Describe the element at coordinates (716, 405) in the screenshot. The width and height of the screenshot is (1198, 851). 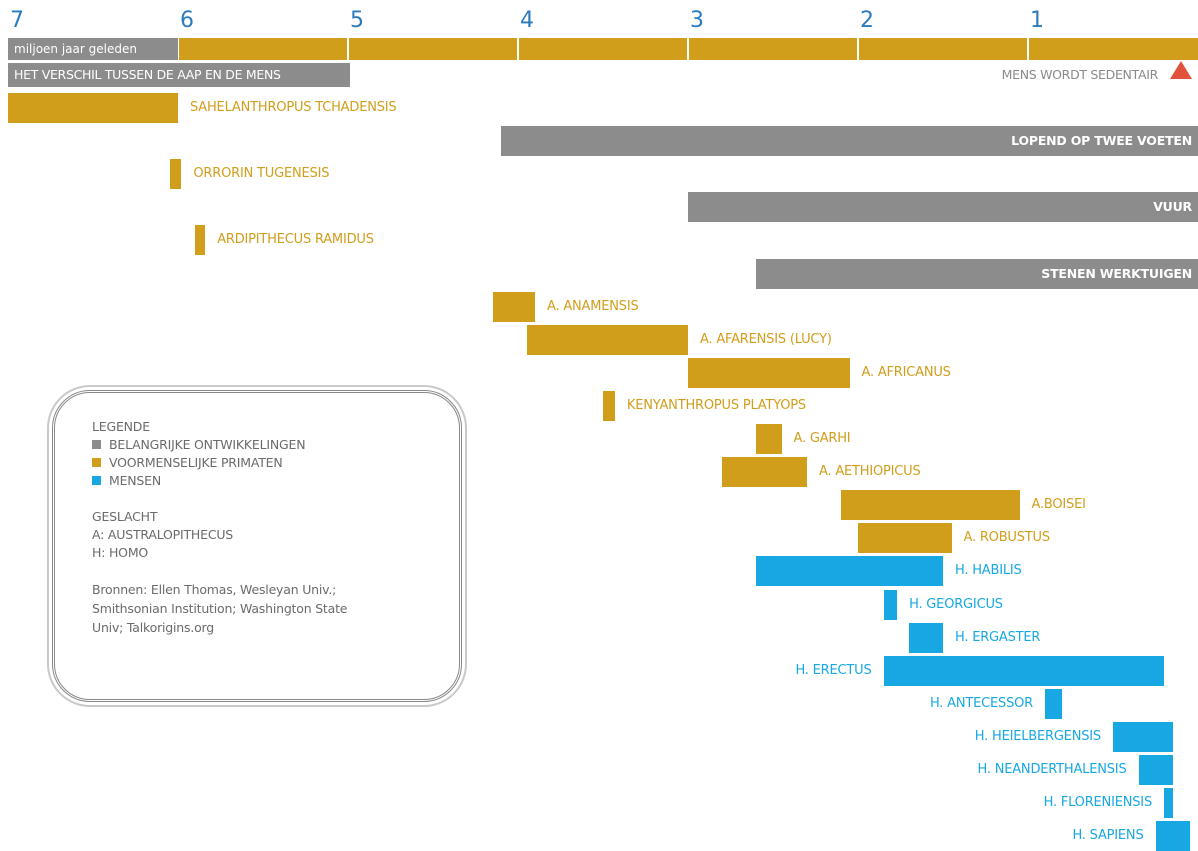
I see `timeline-bar-label: KENYANTHROPUS PLATYOPS` at that location.